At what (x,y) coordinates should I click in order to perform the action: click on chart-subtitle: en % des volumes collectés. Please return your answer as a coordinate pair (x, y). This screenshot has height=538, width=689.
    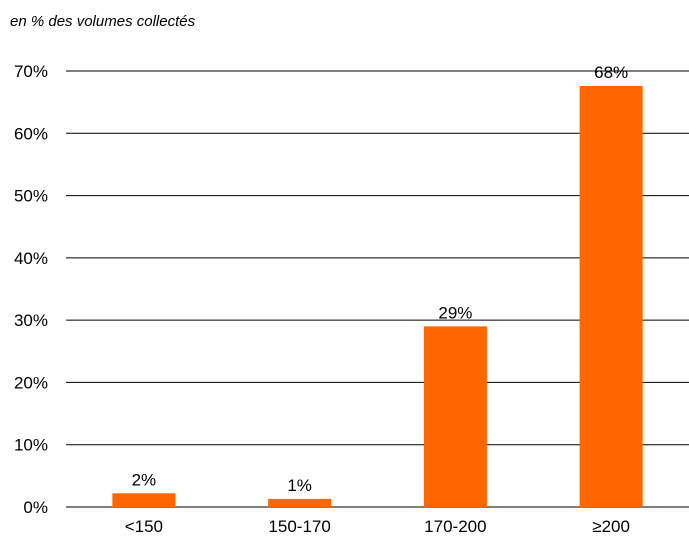
    Looking at the image, I should click on (103, 21).